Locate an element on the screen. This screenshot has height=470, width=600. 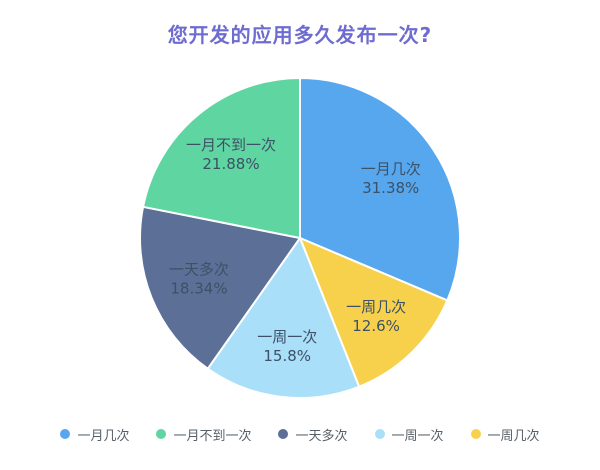
pie-slice-一月不到一次 is located at coordinates (221, 158).